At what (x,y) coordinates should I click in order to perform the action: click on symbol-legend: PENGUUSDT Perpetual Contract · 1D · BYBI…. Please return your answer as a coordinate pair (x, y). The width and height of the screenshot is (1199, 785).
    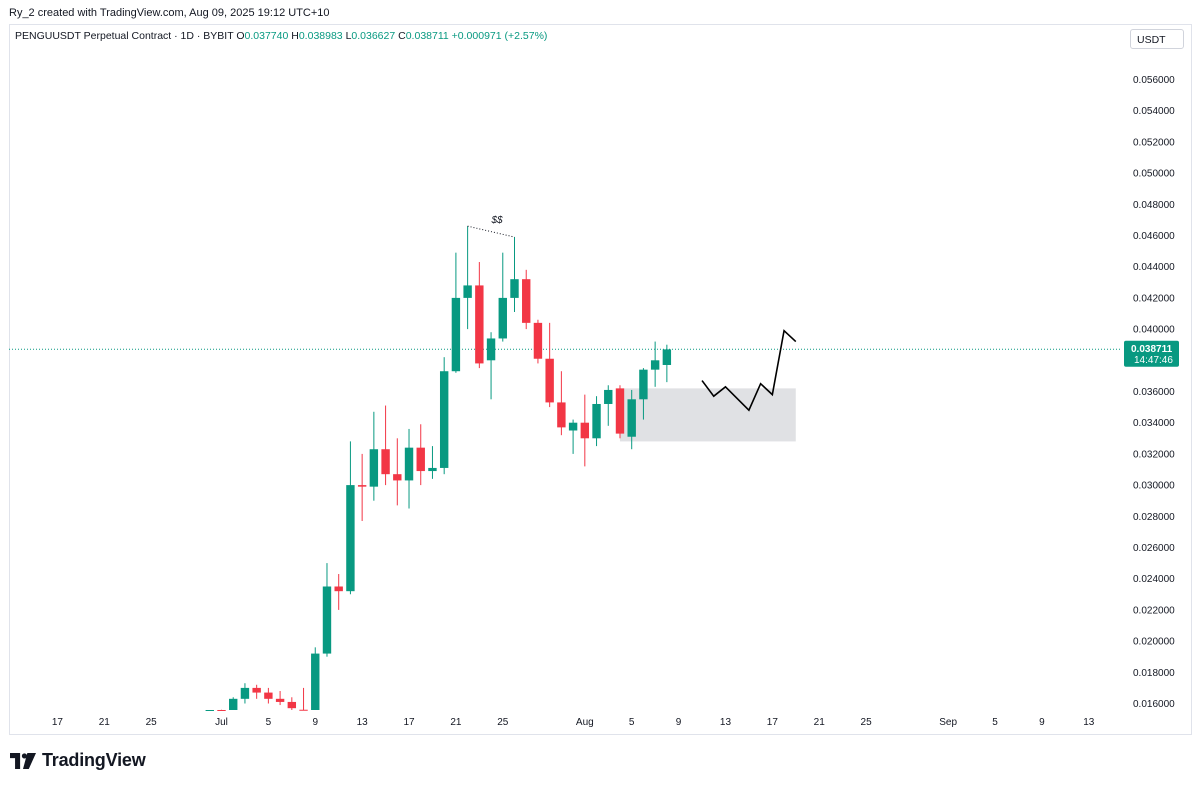
    Looking at the image, I should click on (281, 36).